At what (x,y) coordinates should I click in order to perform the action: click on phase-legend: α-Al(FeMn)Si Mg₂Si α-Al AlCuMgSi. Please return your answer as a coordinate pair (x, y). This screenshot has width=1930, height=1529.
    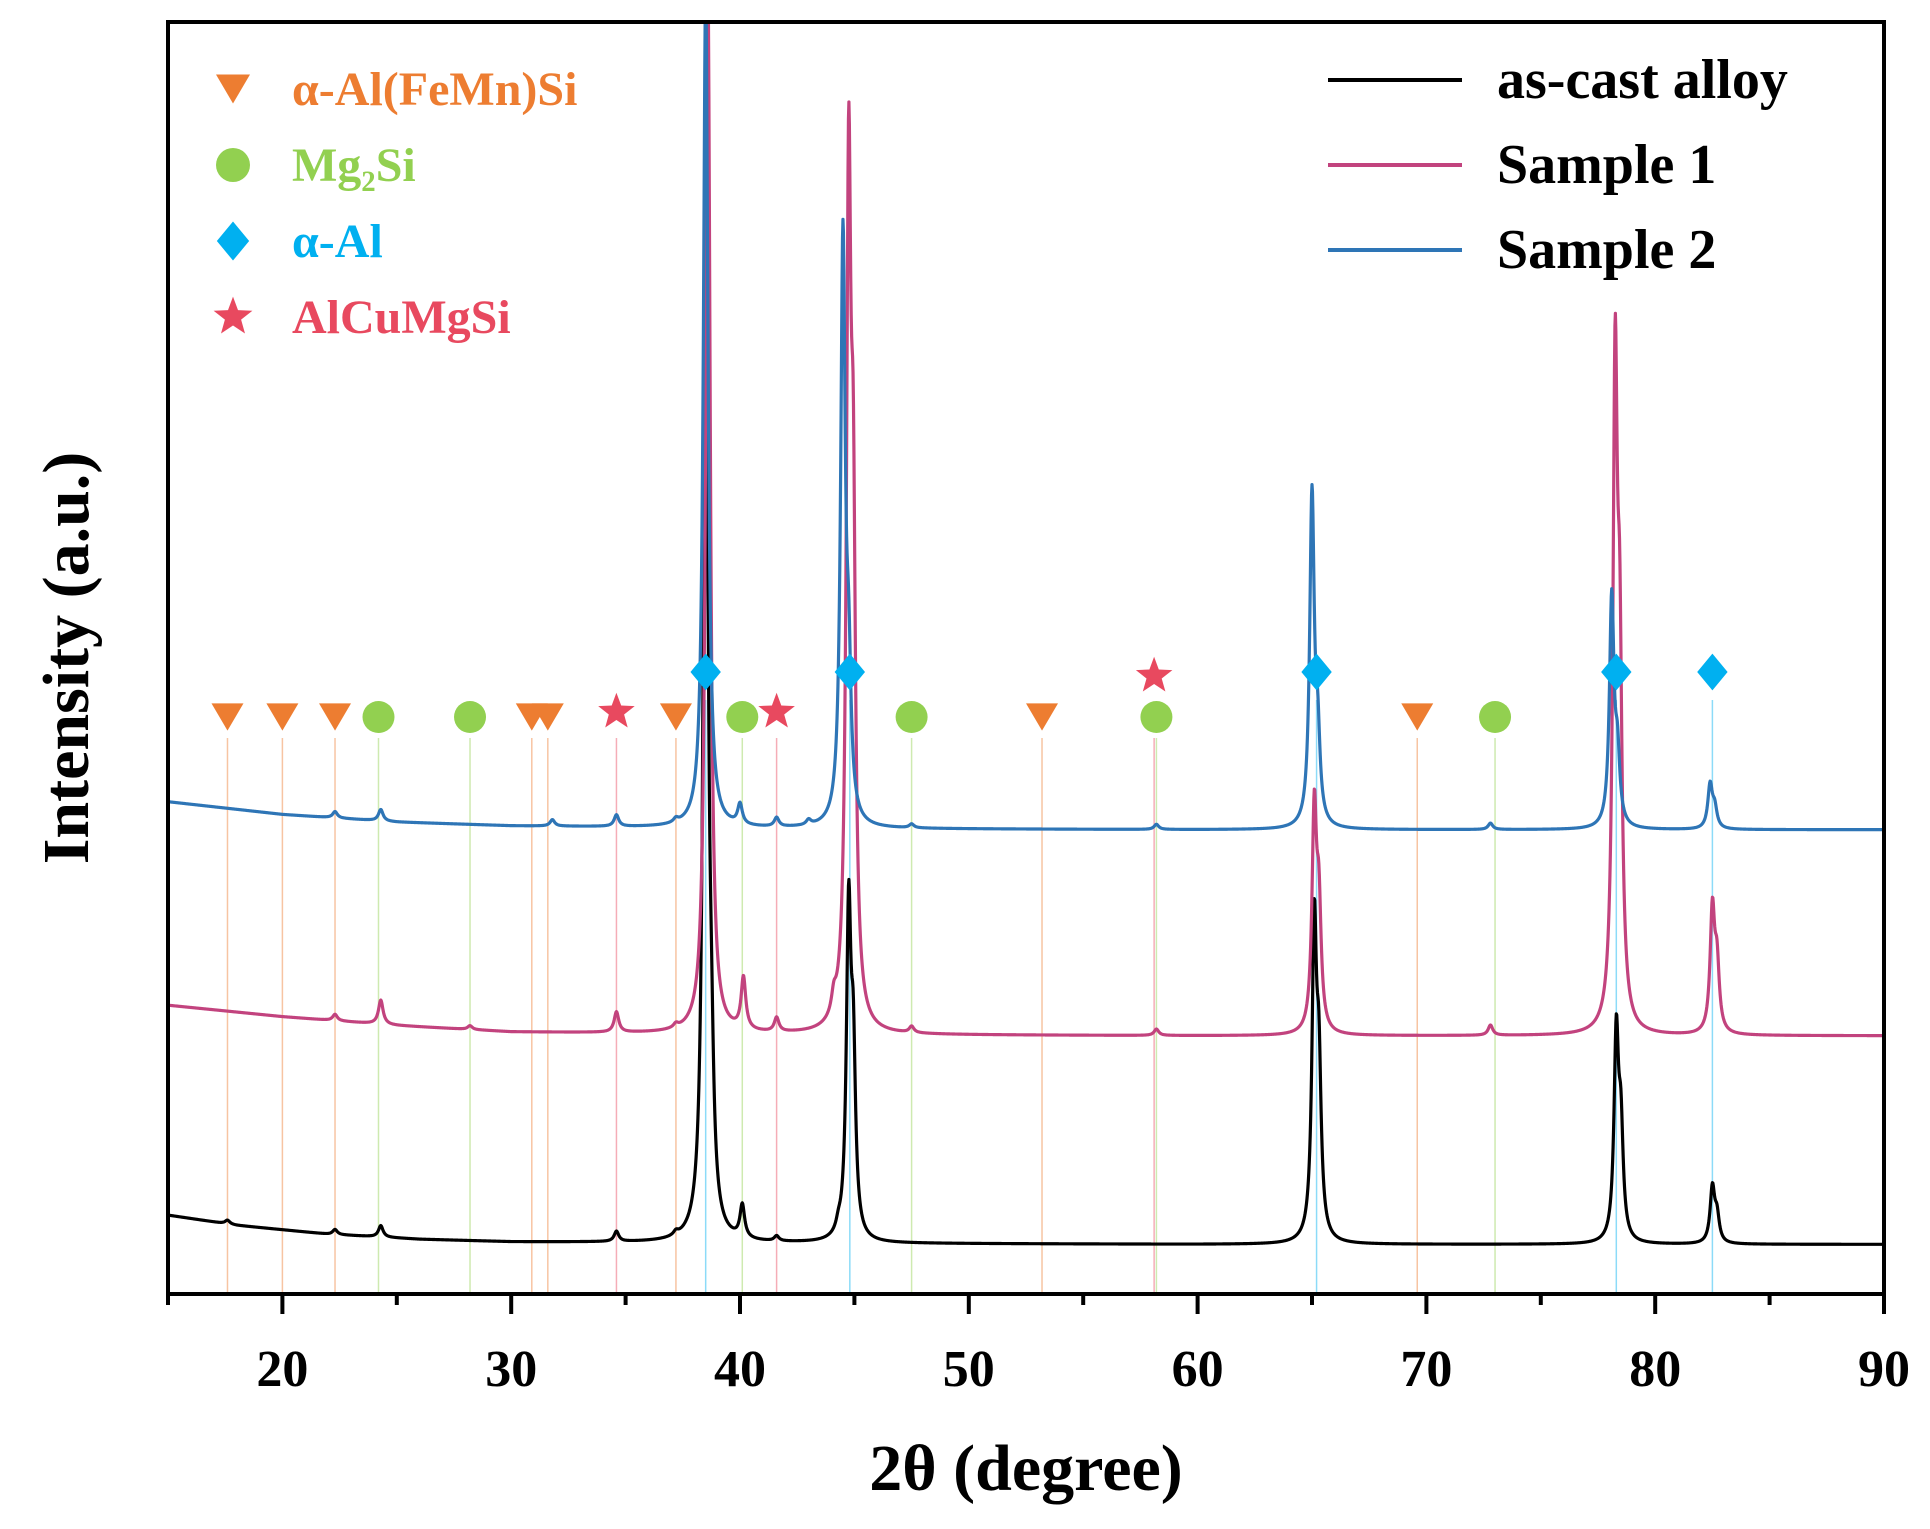
    Looking at the image, I should click on (395, 203).